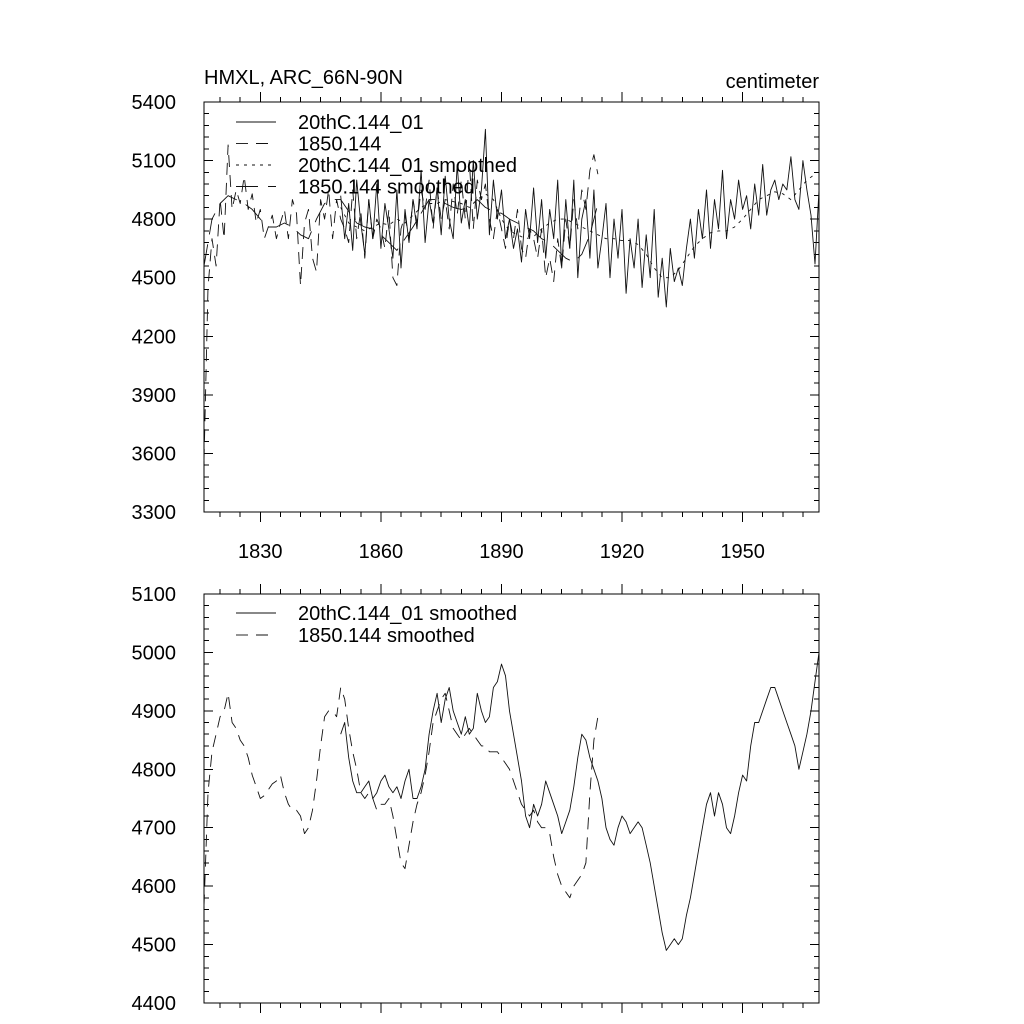 The height and width of the screenshot is (1024, 1024). Describe the element at coordinates (501, 552) in the screenshot. I see `x-tick-label: 1890` at that location.